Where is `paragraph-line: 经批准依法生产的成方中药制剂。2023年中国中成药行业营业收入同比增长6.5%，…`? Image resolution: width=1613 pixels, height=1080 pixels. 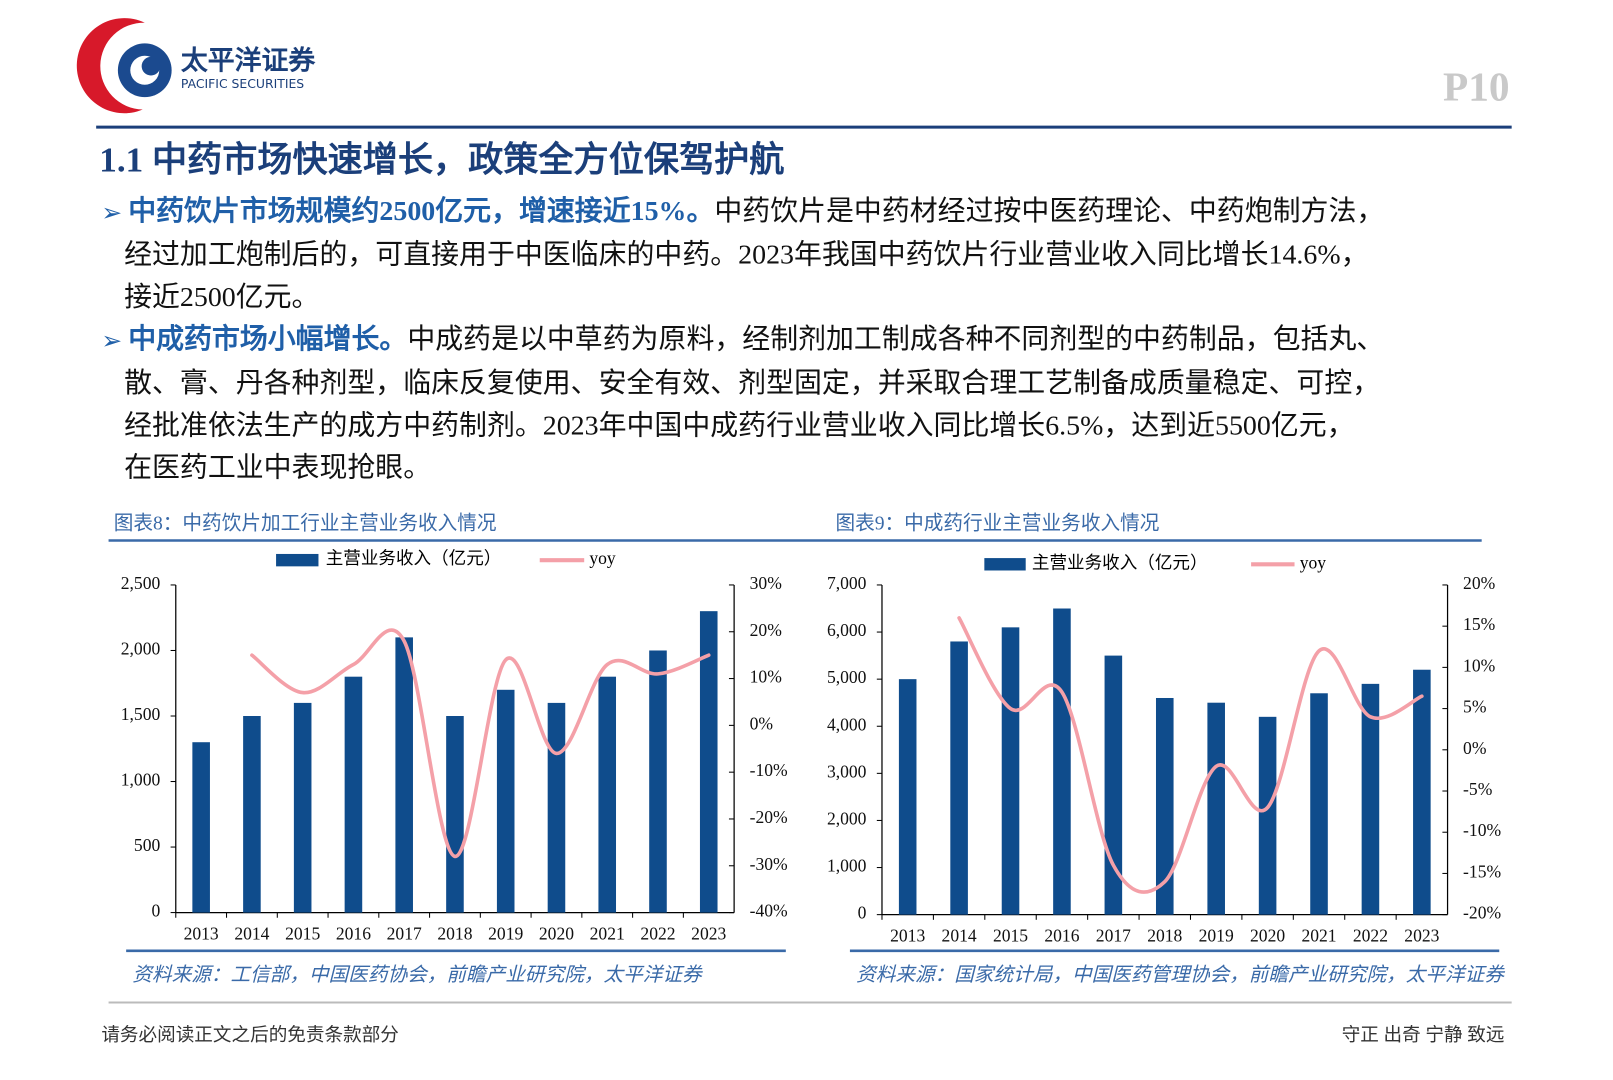 paragraph-line: 经批准依法生产的成方中药制剂。2023年中国中成药行业营业收入同比增长6.5%，… is located at coordinates (739, 425).